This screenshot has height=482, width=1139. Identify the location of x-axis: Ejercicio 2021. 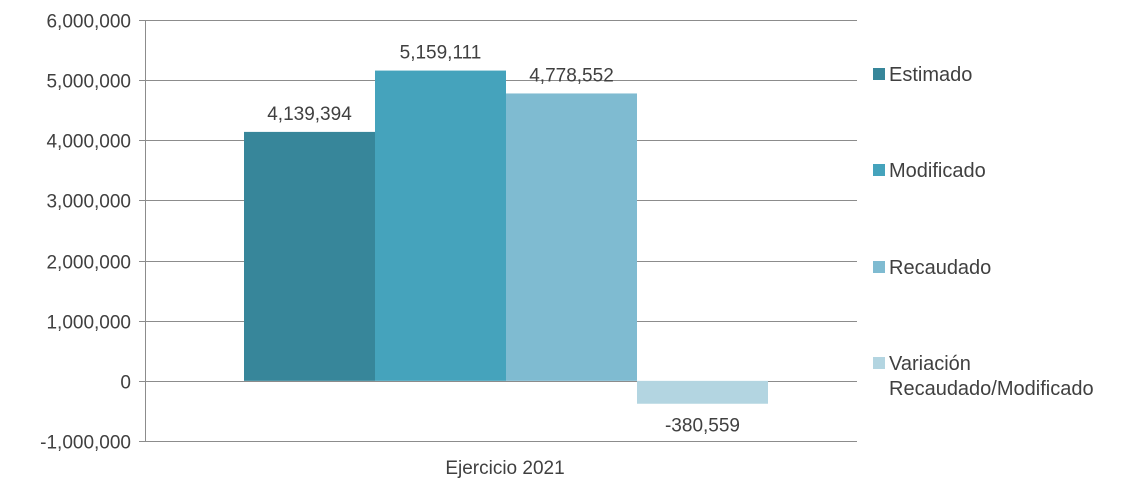
(504, 468).